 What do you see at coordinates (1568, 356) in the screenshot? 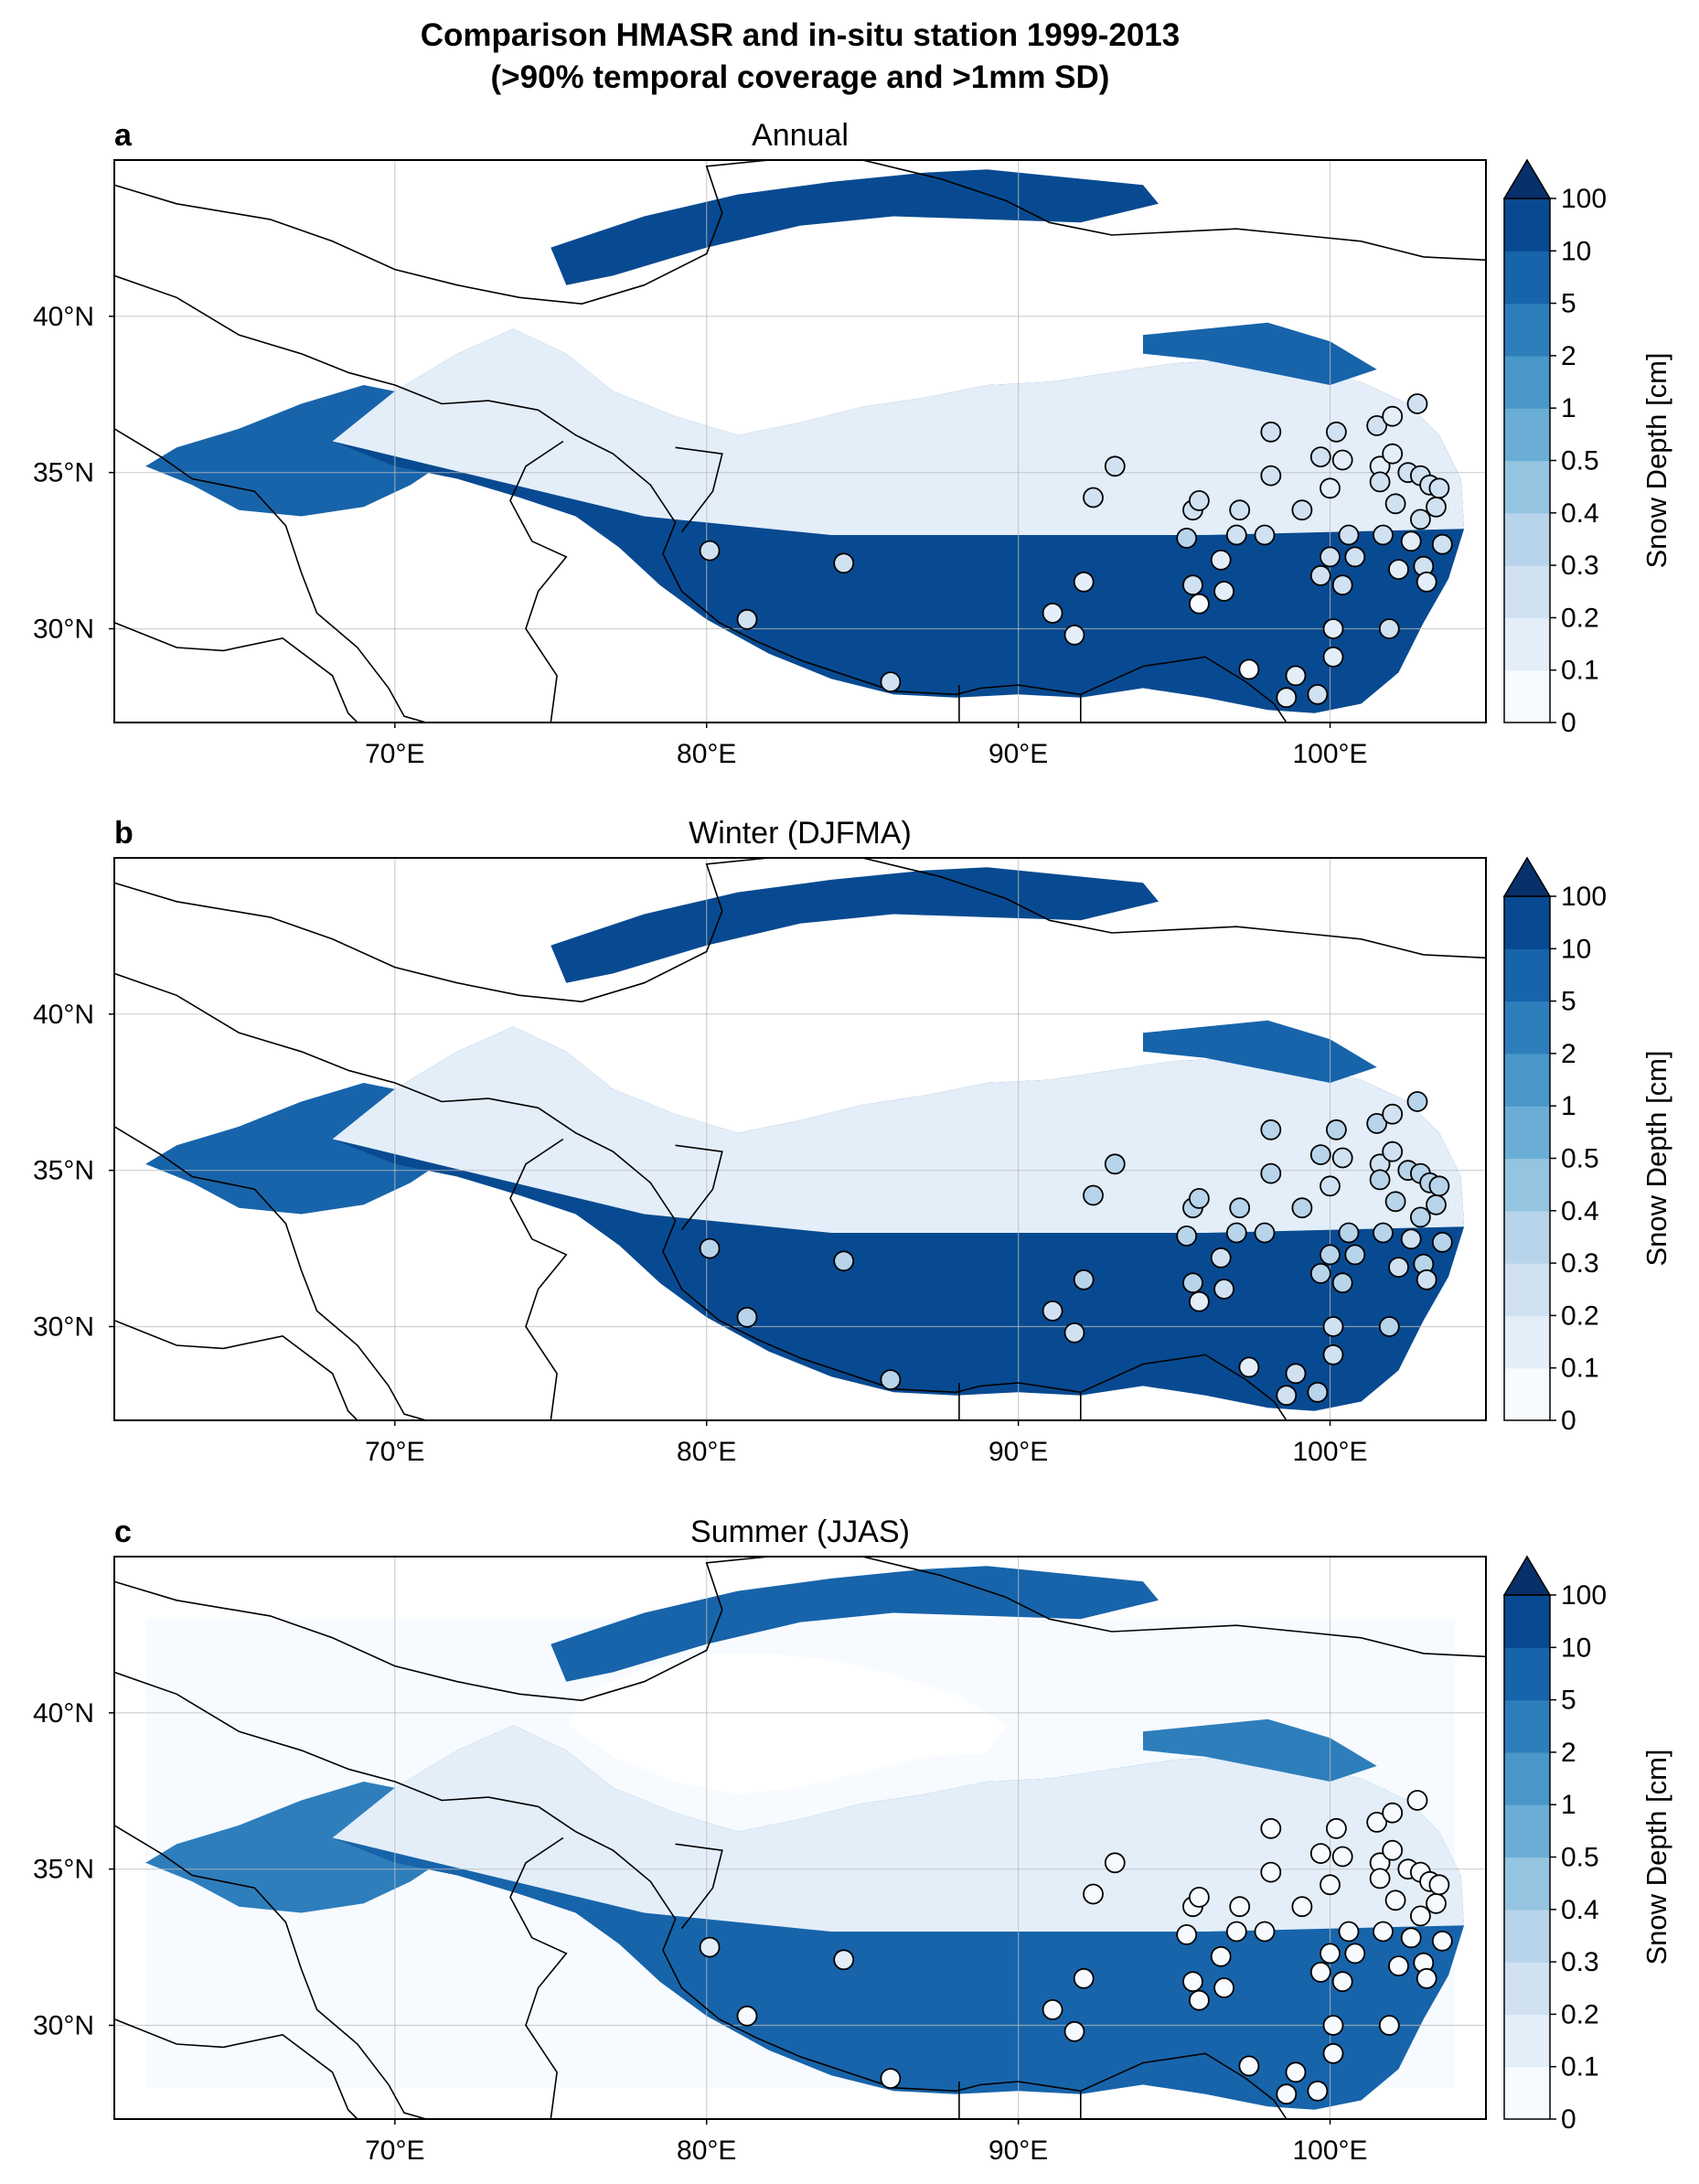
I see `colorbar-tick-label: 2` at bounding box center [1568, 356].